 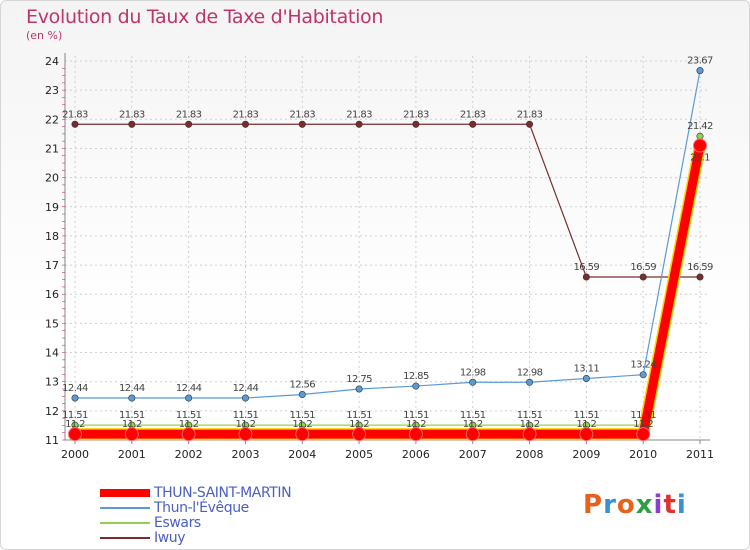 I want to click on y-tick-label: 13, so click(x=52, y=382).